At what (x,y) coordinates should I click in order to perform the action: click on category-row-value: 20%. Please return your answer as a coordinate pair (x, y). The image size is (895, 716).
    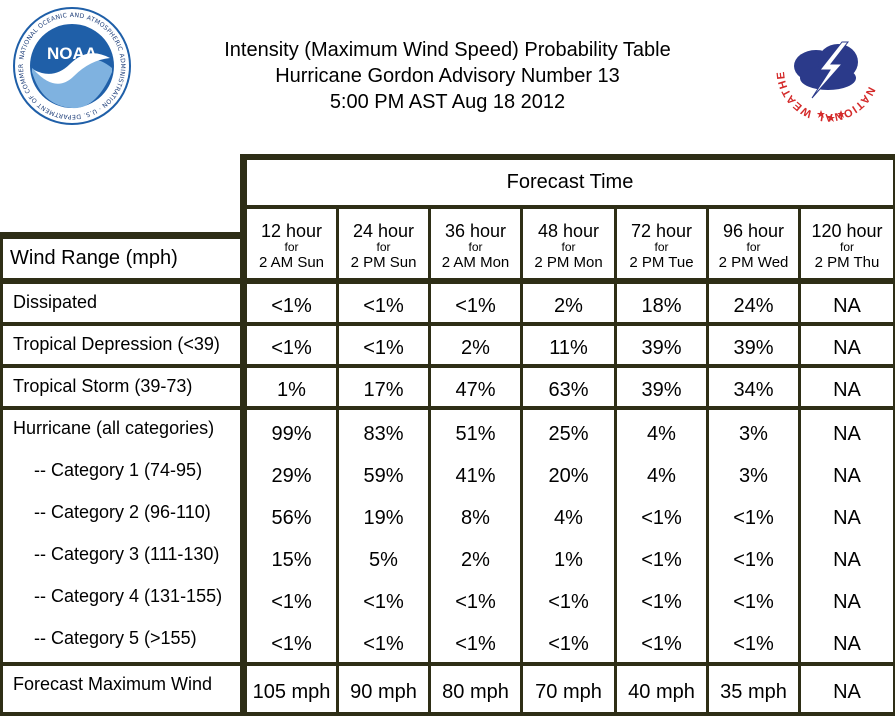
    Looking at the image, I should click on (568, 473).